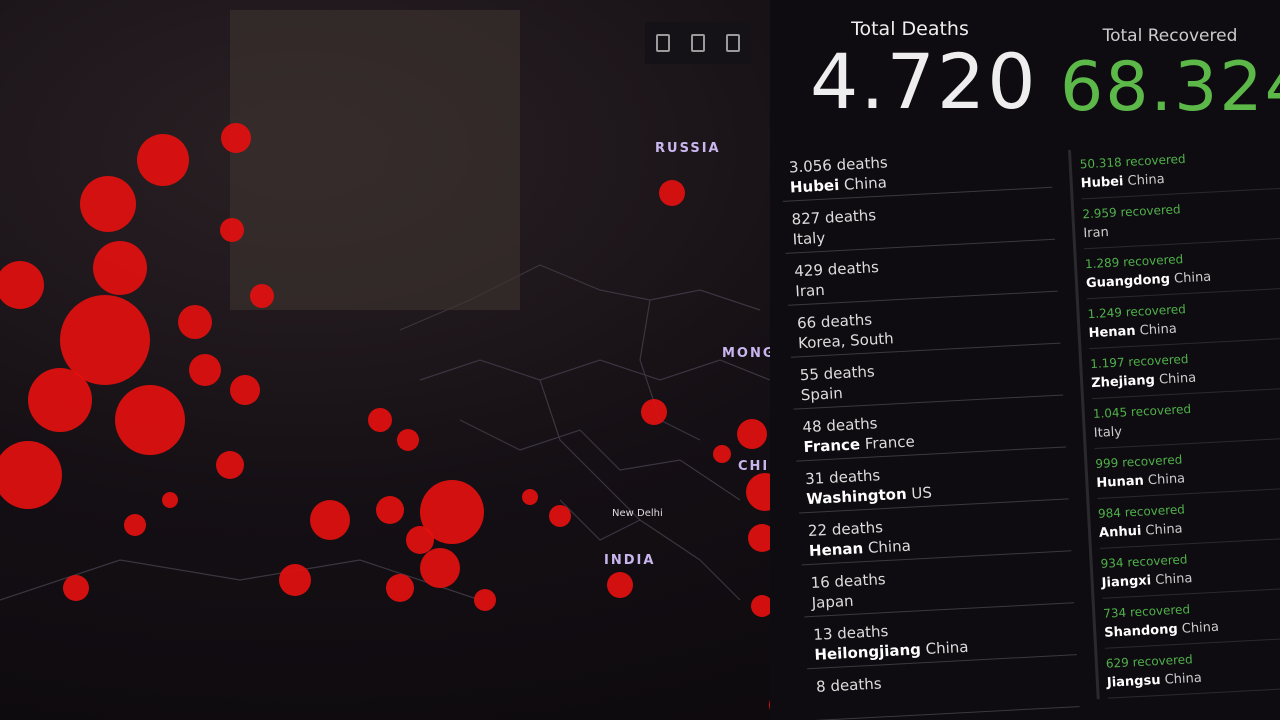  I want to click on region: France, so click(832, 446).